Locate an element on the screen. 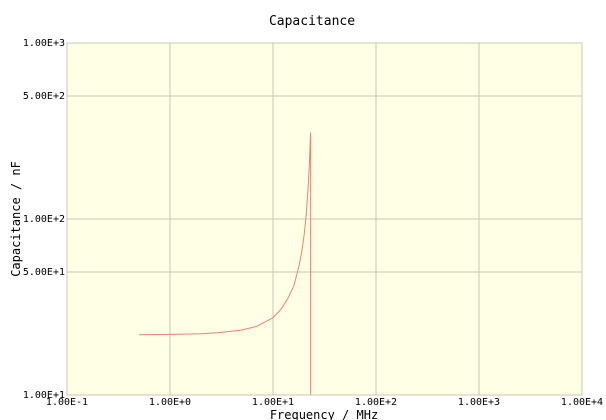 This screenshot has height=420, width=606. y-axis-ticks: 1.00E+1 5.00E+1 1.00E+2 5.00E+2 1.00E+3 is located at coordinates (44, 219).